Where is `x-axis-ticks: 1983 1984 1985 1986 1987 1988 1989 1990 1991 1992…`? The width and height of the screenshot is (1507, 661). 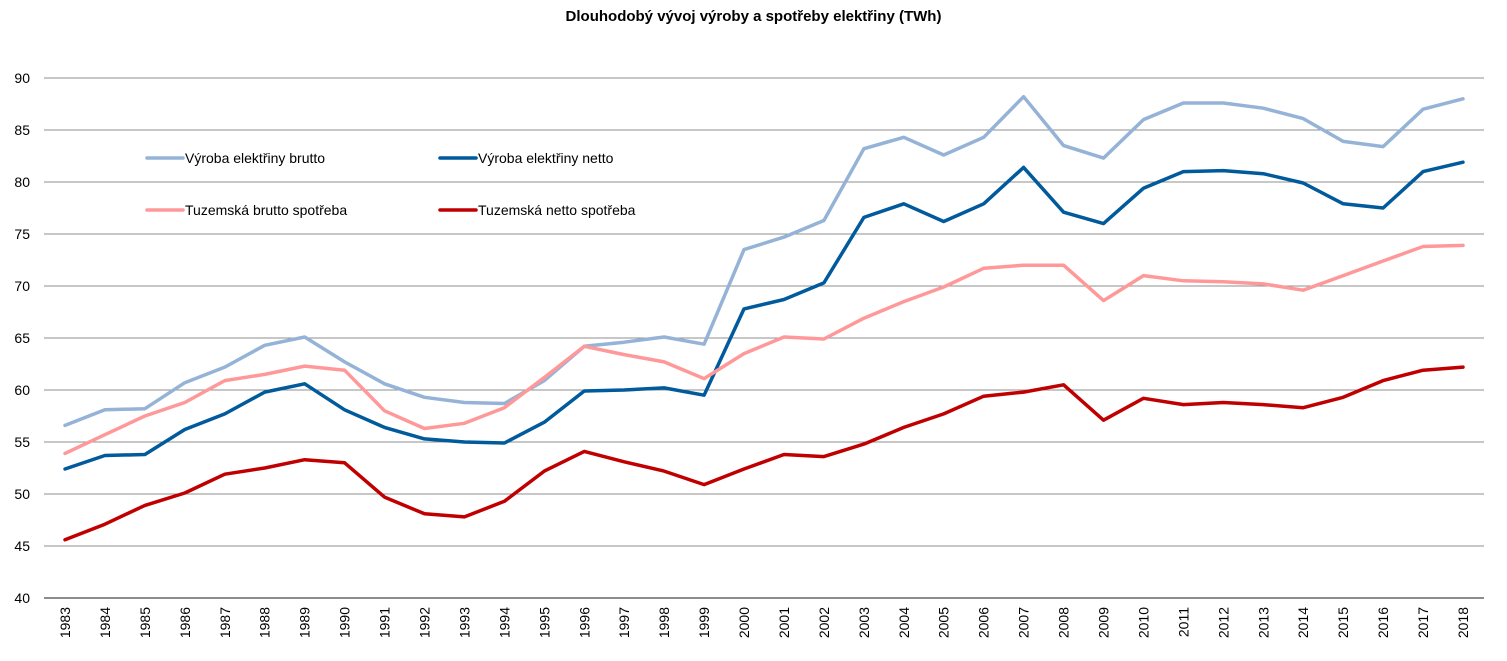 x-axis-ticks: 1983 1984 1985 1986 1987 1988 1989 1990 1991 1992… is located at coordinates (764, 622).